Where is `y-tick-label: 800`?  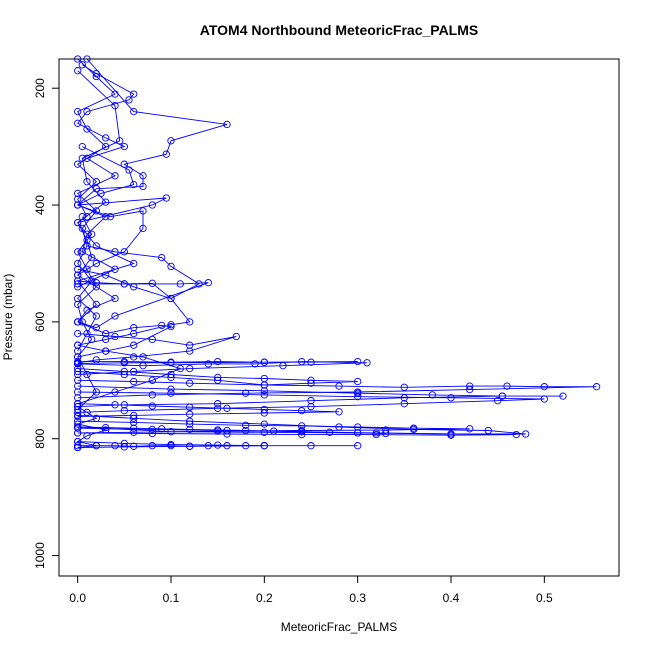 y-tick-label: 800 is located at coordinates (40, 438).